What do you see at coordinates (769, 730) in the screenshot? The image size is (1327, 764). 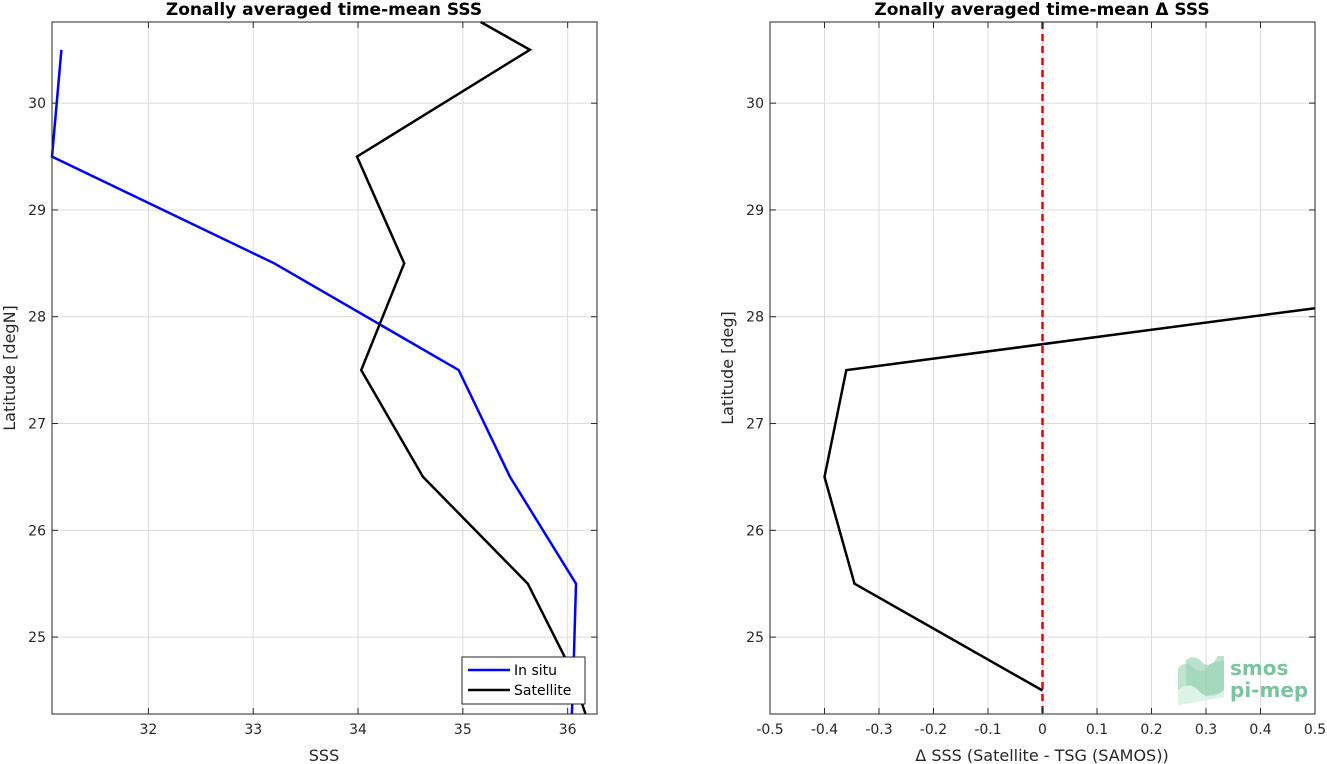 I see `delta-x-tick-label: -0.5` at bounding box center [769, 730].